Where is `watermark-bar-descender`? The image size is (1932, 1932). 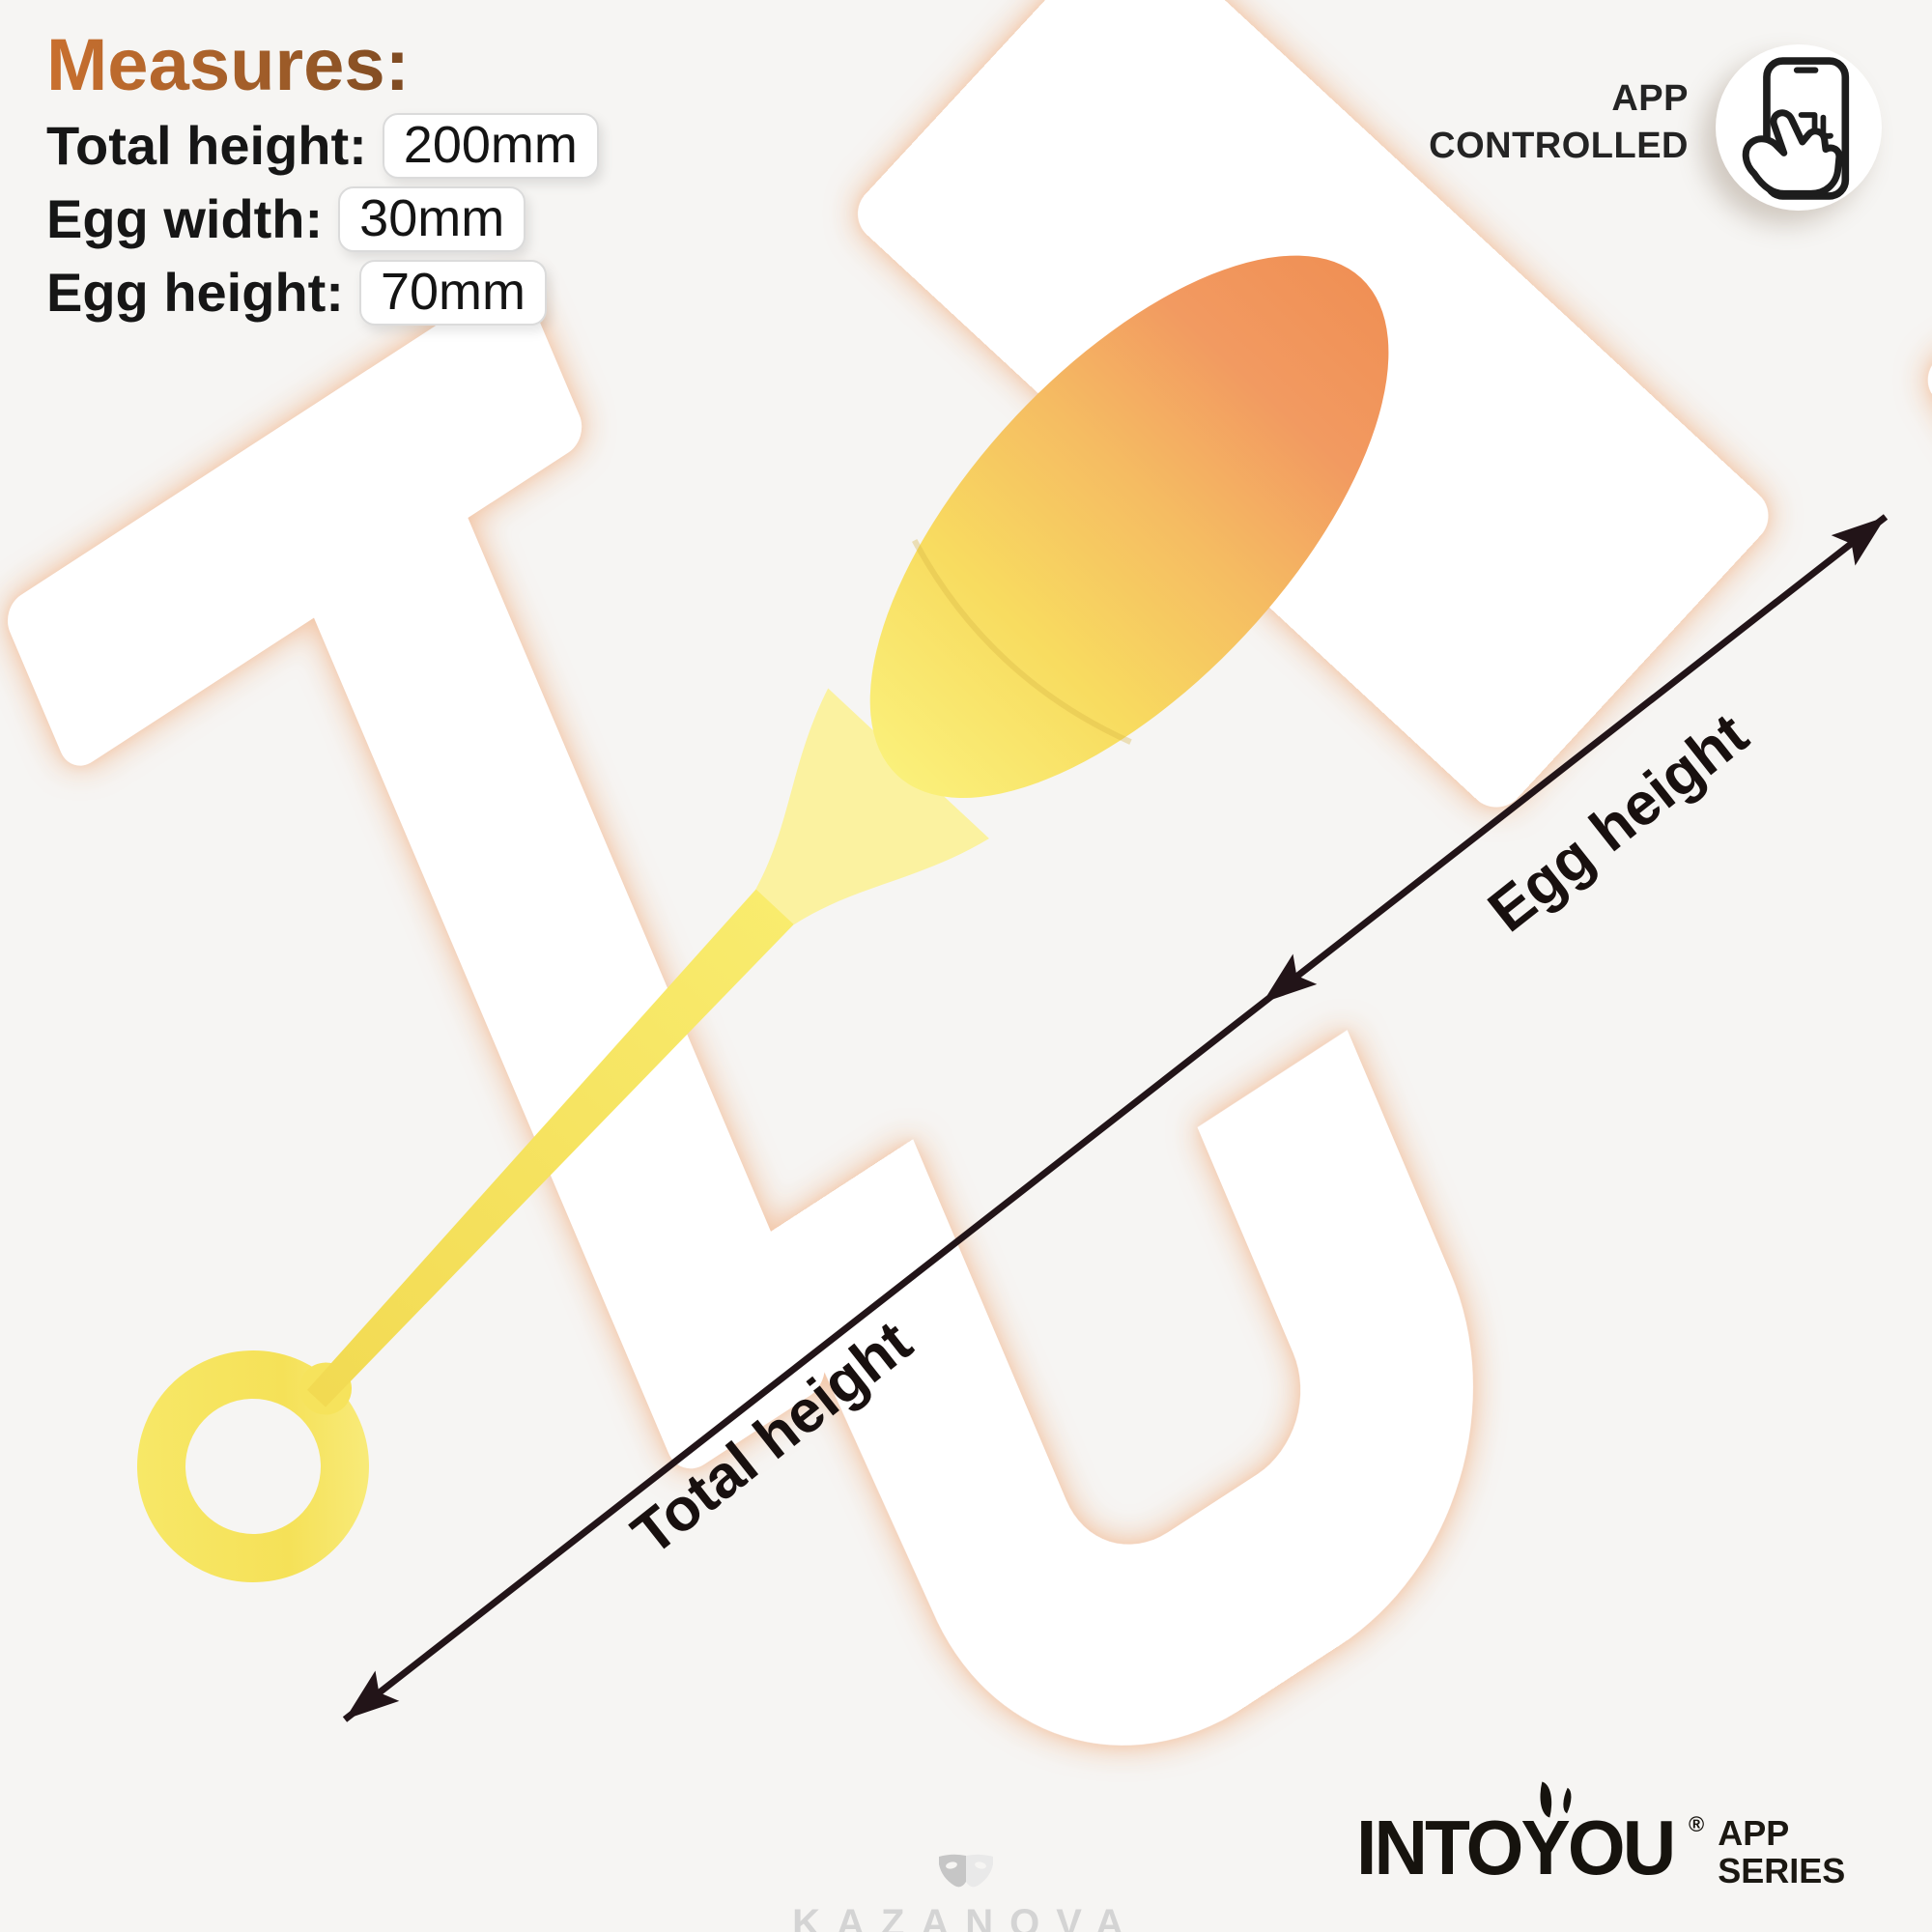 watermark-bar-descender is located at coordinates (565, 978).